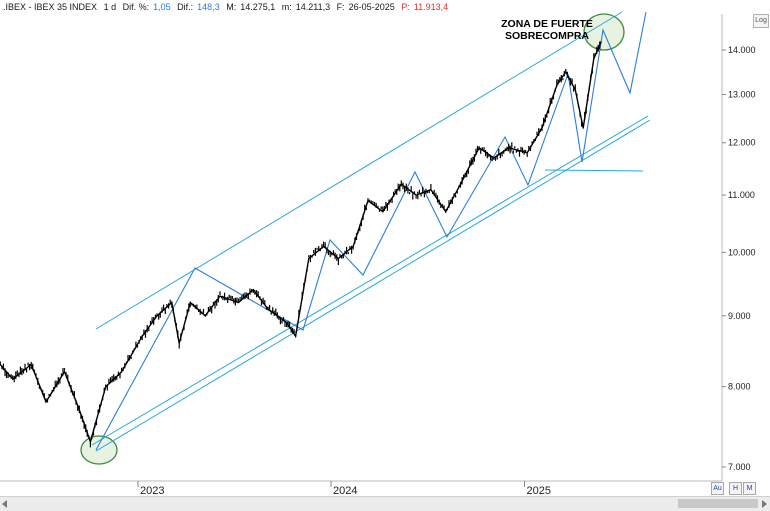  Describe the element at coordinates (431, 7) in the screenshot. I see `price-value: 11.913,4` at that location.